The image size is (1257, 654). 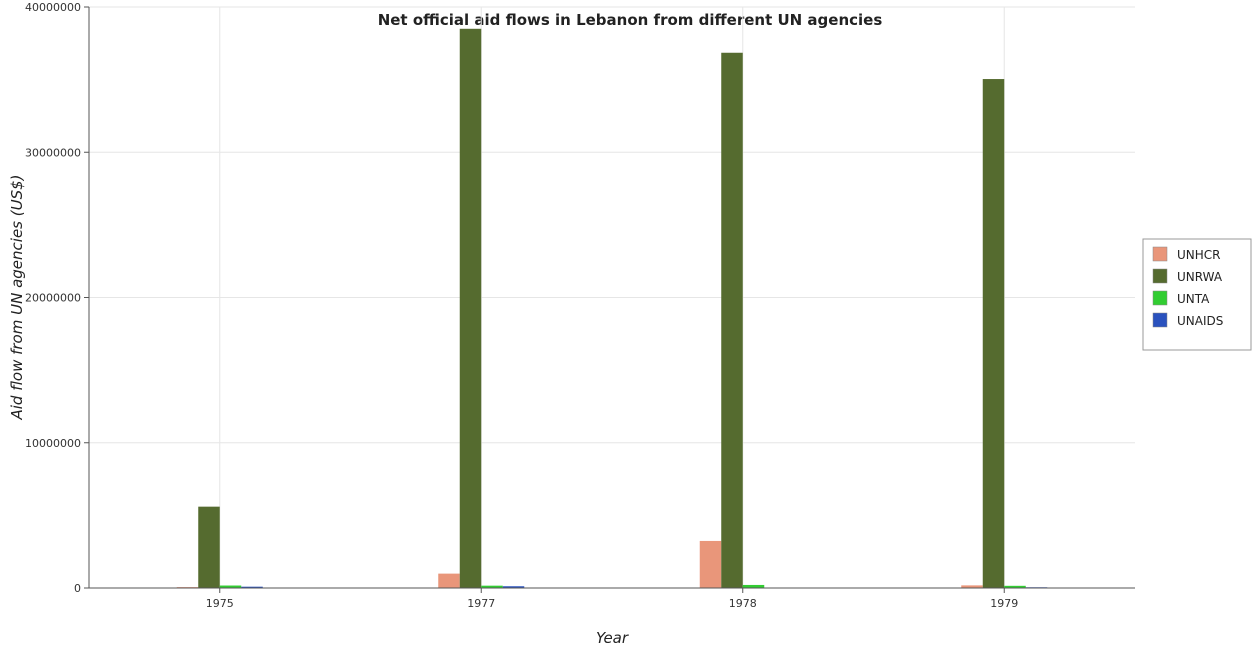 I want to click on legend-swatch-unaids, so click(x=1160, y=320).